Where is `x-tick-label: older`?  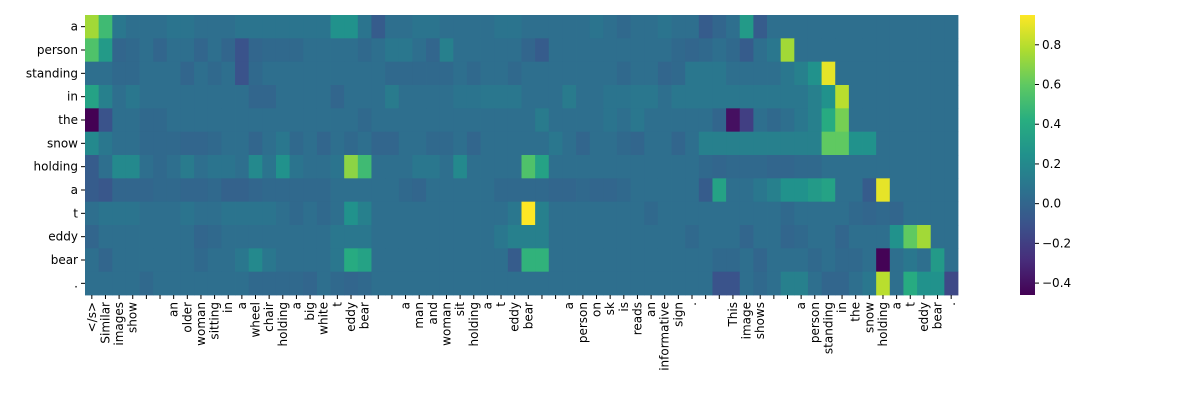
x-tick-label: older is located at coordinates (187, 317).